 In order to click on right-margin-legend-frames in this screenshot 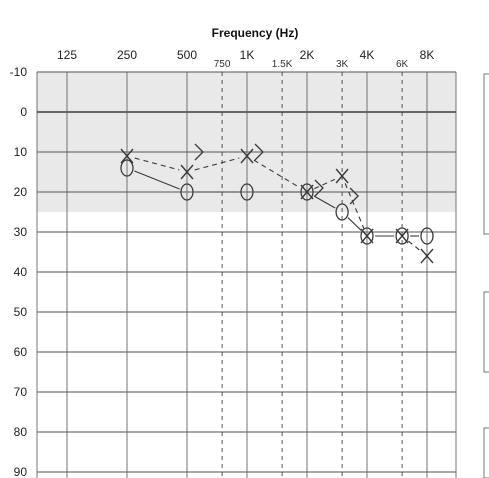, I will do `click(486, 275)`.